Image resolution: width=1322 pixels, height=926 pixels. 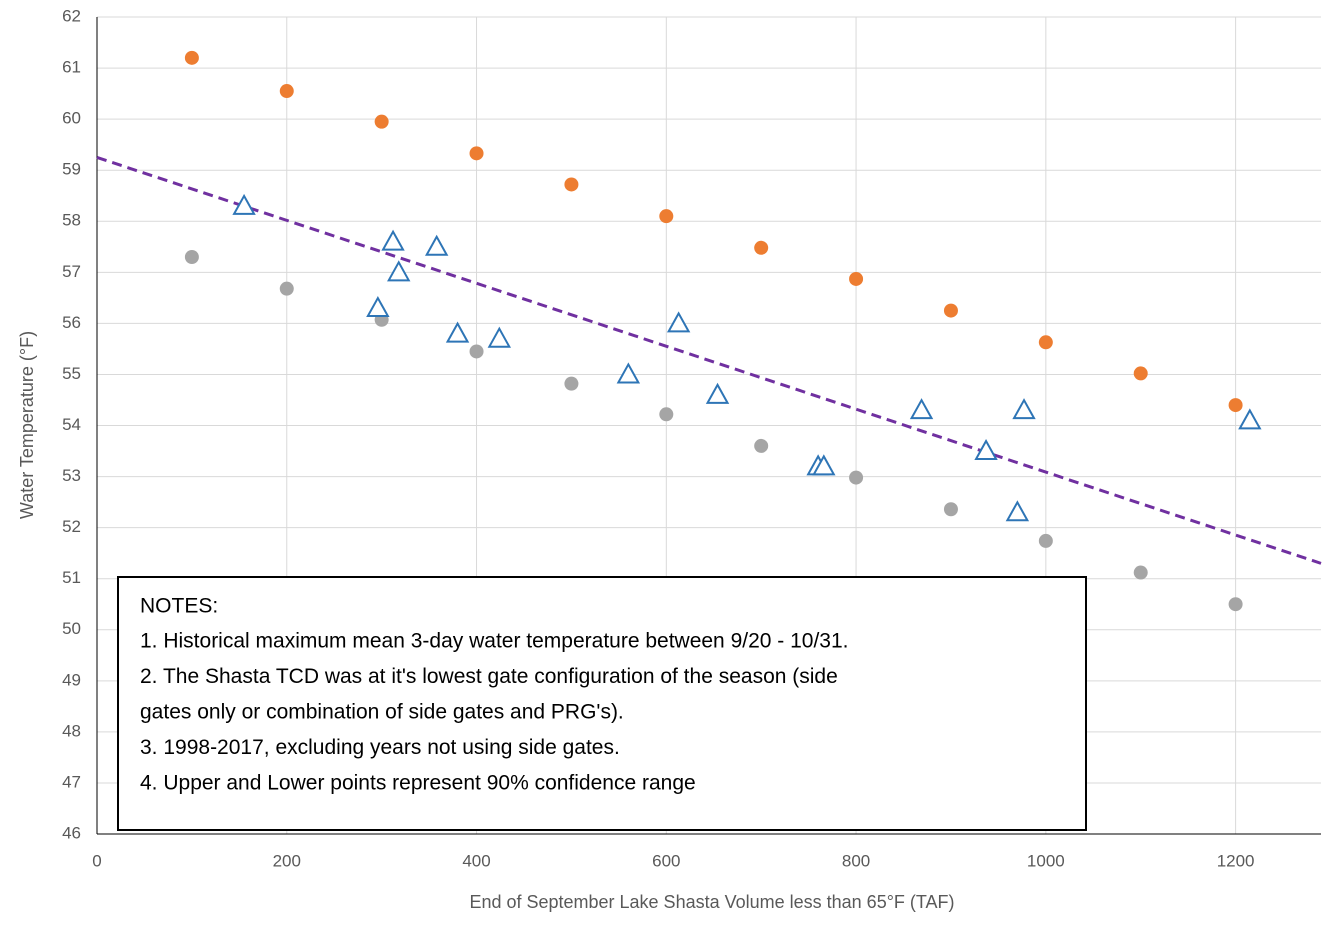 What do you see at coordinates (71, 169) in the screenshot?
I see `y-tick-label: 59` at bounding box center [71, 169].